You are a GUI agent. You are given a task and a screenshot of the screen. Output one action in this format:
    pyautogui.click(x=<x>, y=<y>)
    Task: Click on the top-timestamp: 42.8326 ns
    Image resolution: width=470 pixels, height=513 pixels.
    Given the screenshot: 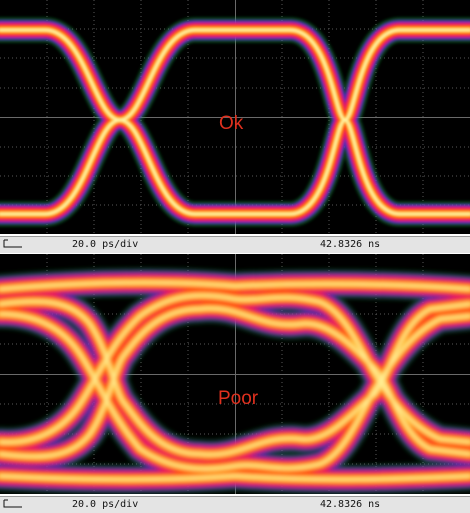 What is the action you would take?
    pyautogui.click(x=350, y=244)
    